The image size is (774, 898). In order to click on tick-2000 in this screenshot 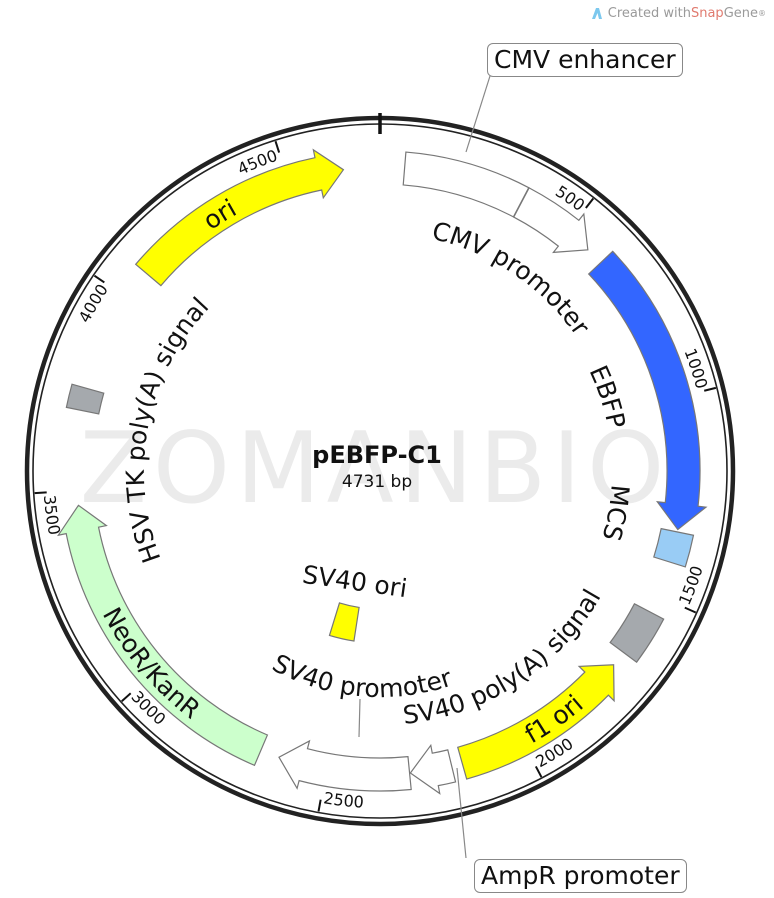, I will do `click(538, 771)`.